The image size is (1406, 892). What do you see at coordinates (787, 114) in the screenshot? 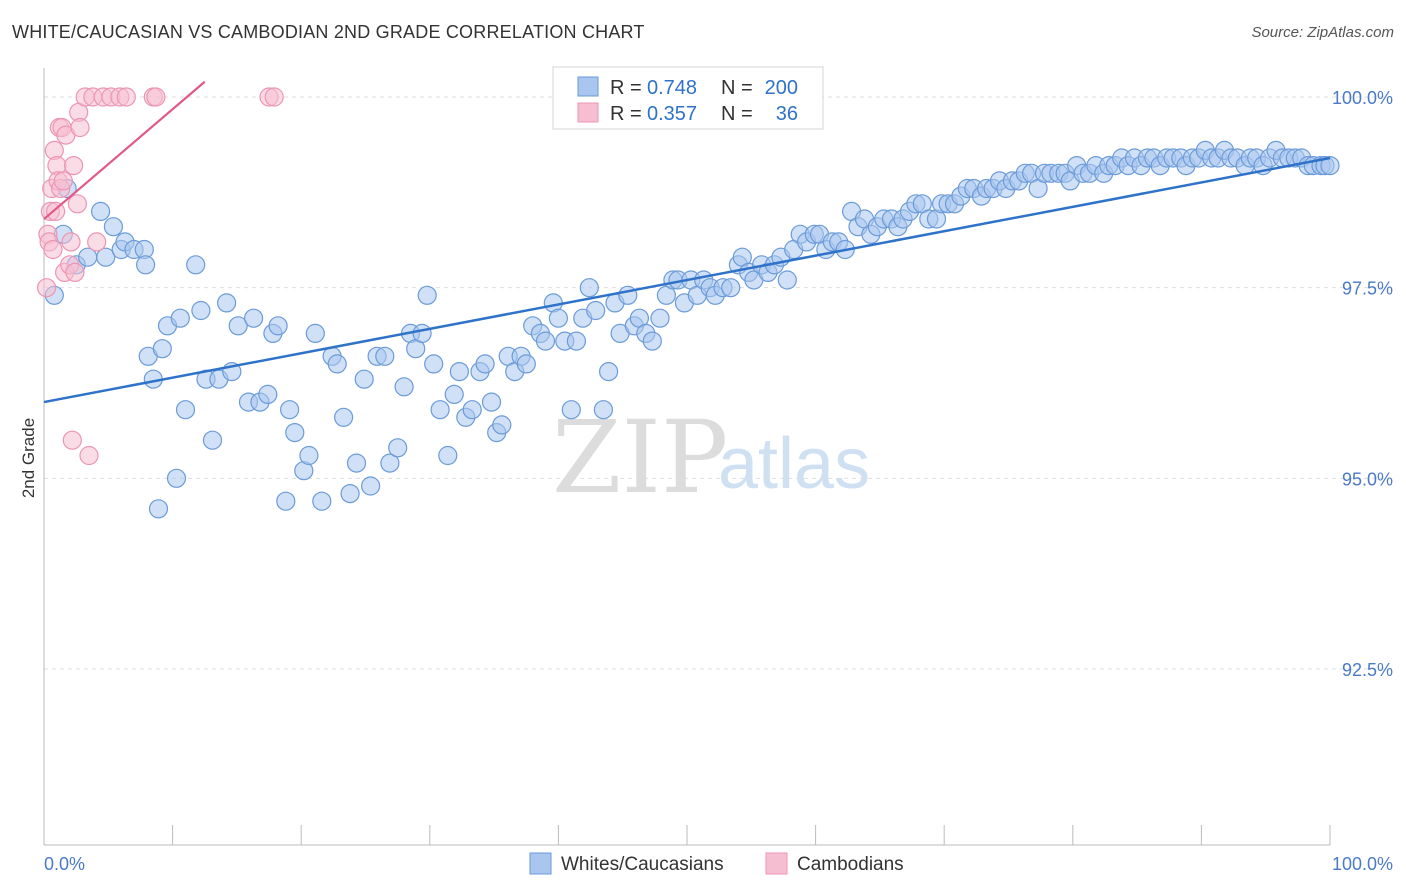
I see `legend-n-value-cambodians: 36` at bounding box center [787, 114].